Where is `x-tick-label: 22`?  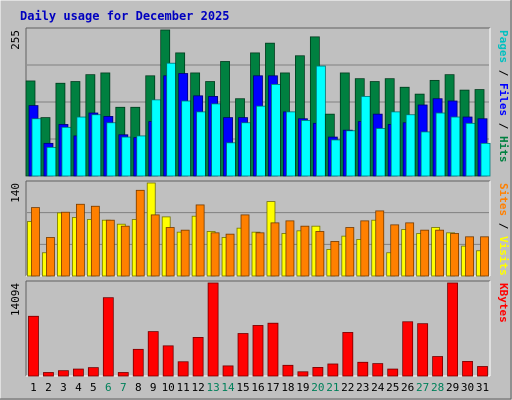
x-tick-label: 22 is located at coordinates (347, 387).